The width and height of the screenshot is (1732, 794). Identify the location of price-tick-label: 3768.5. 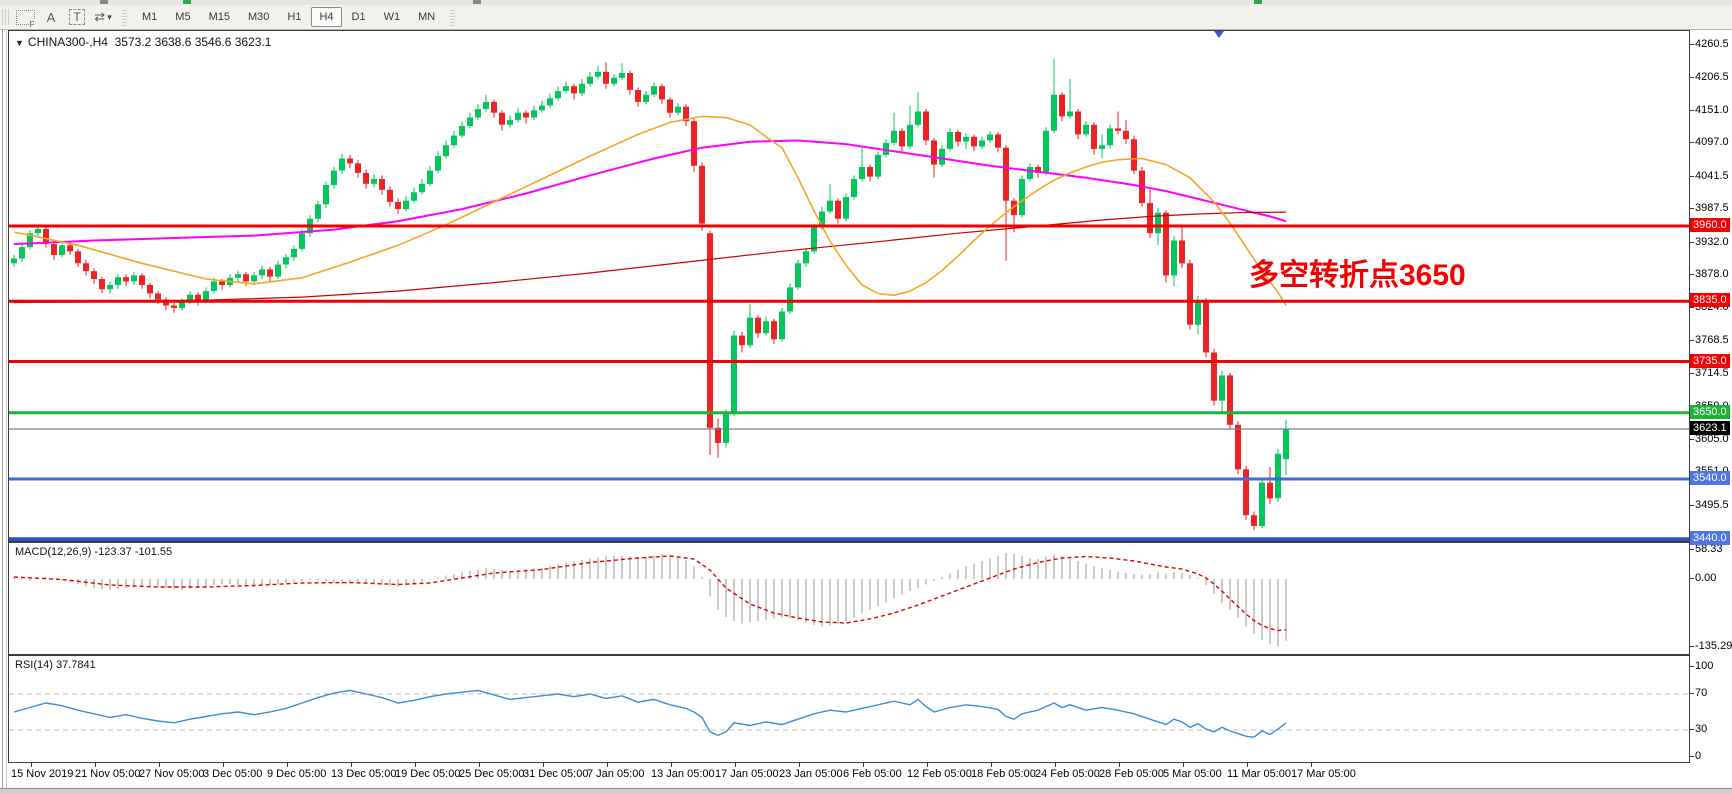
(1712, 340).